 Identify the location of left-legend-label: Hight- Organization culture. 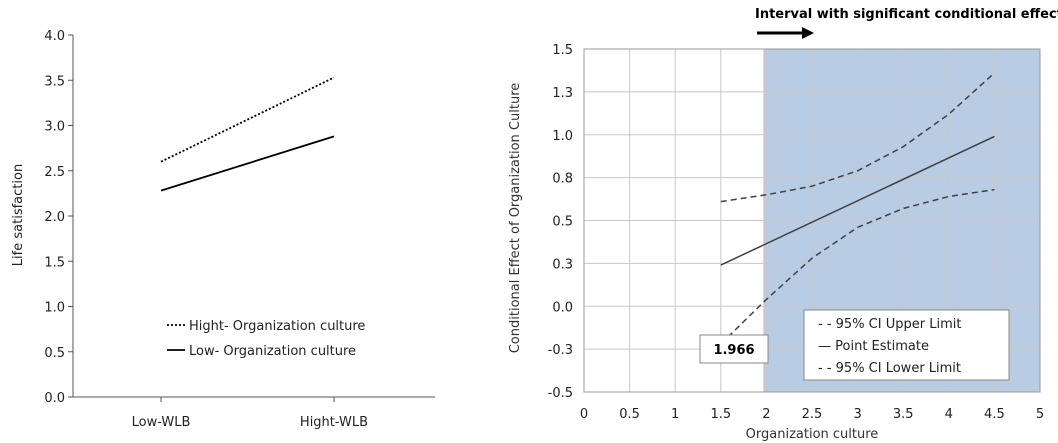
(277, 326).